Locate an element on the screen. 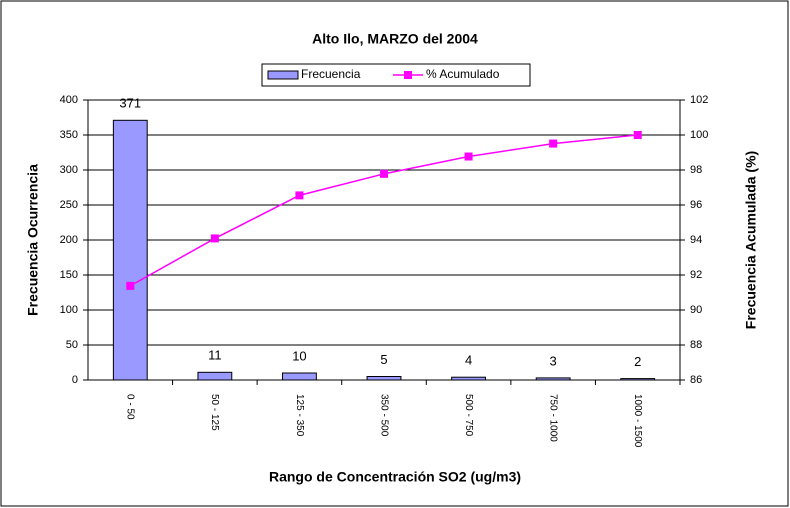 This screenshot has height=508, width=790. data-label: 5 is located at coordinates (383, 359).